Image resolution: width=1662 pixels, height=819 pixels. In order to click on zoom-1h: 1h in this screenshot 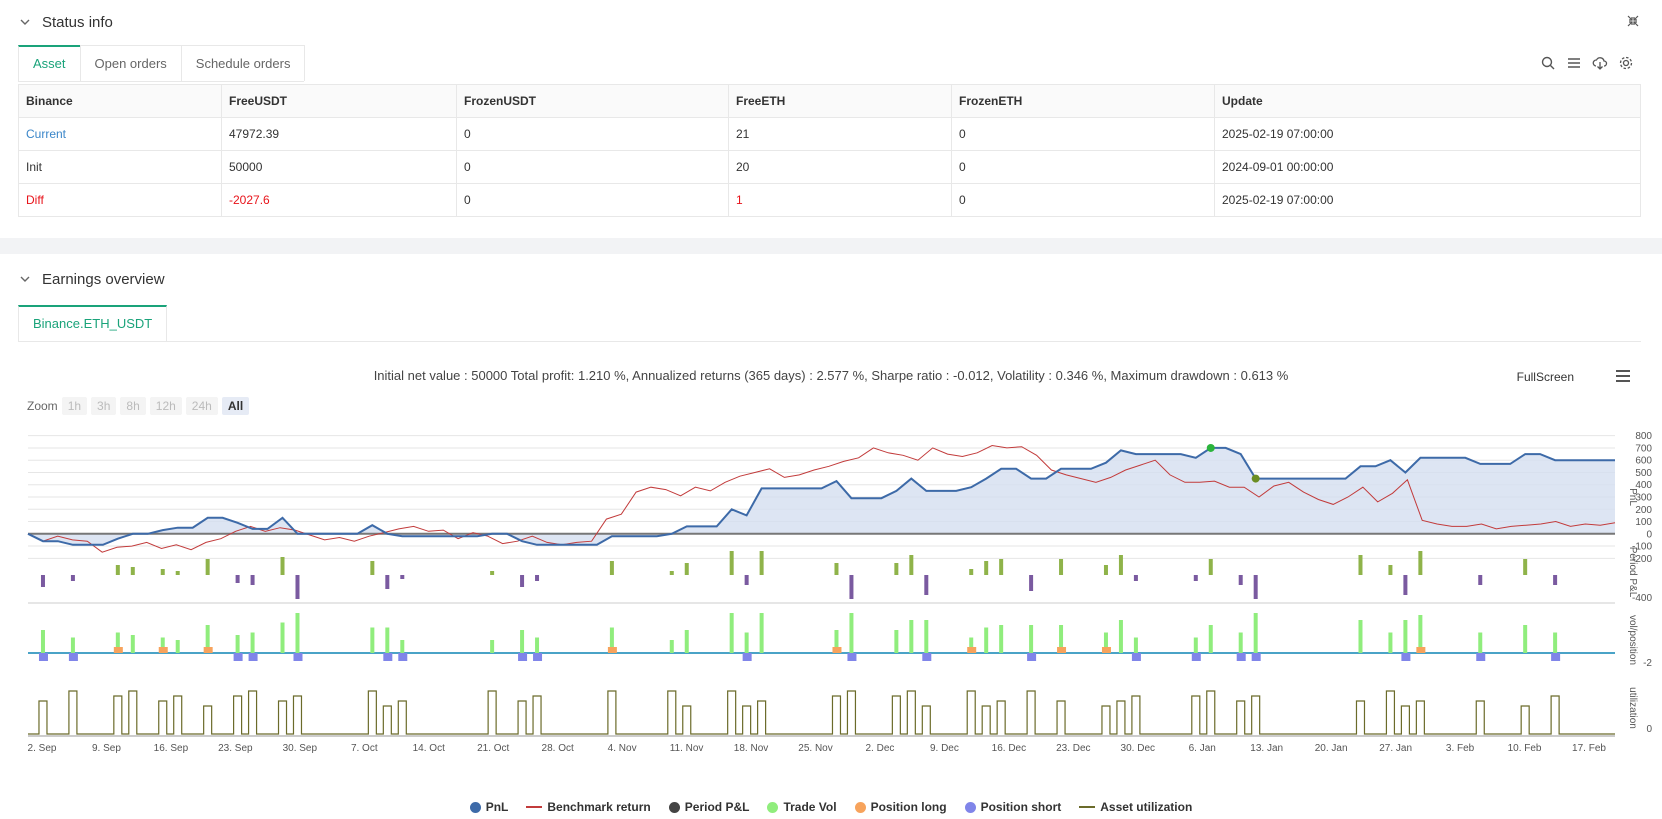, I will do `click(74, 406)`.